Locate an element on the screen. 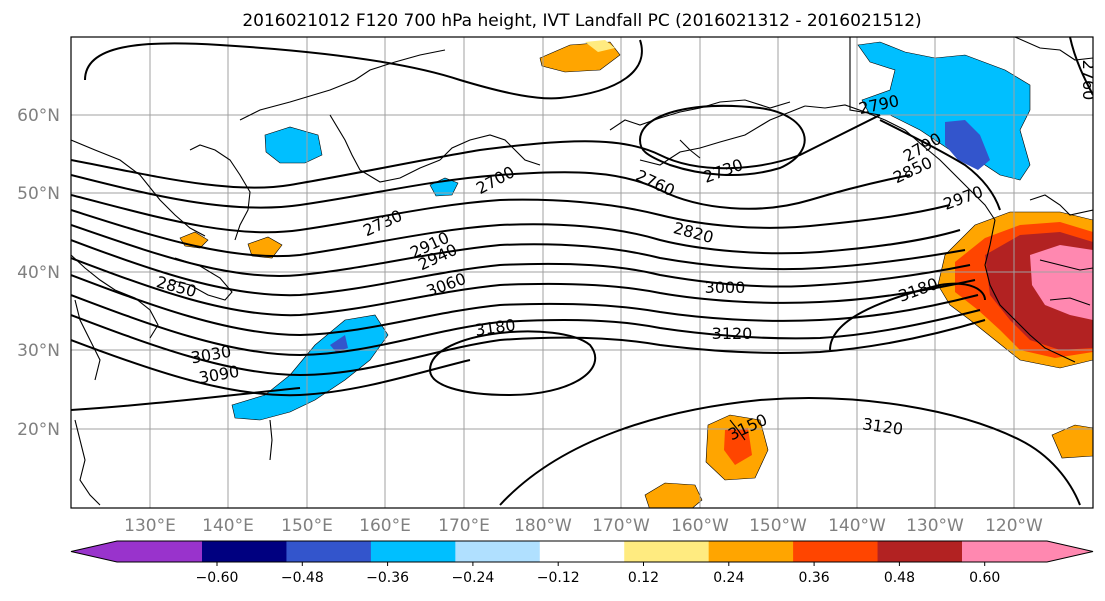 The image size is (1105, 601). latitude-labels: 60°N 50°N 40°N 30°N 20°N is located at coordinates (38, 273).